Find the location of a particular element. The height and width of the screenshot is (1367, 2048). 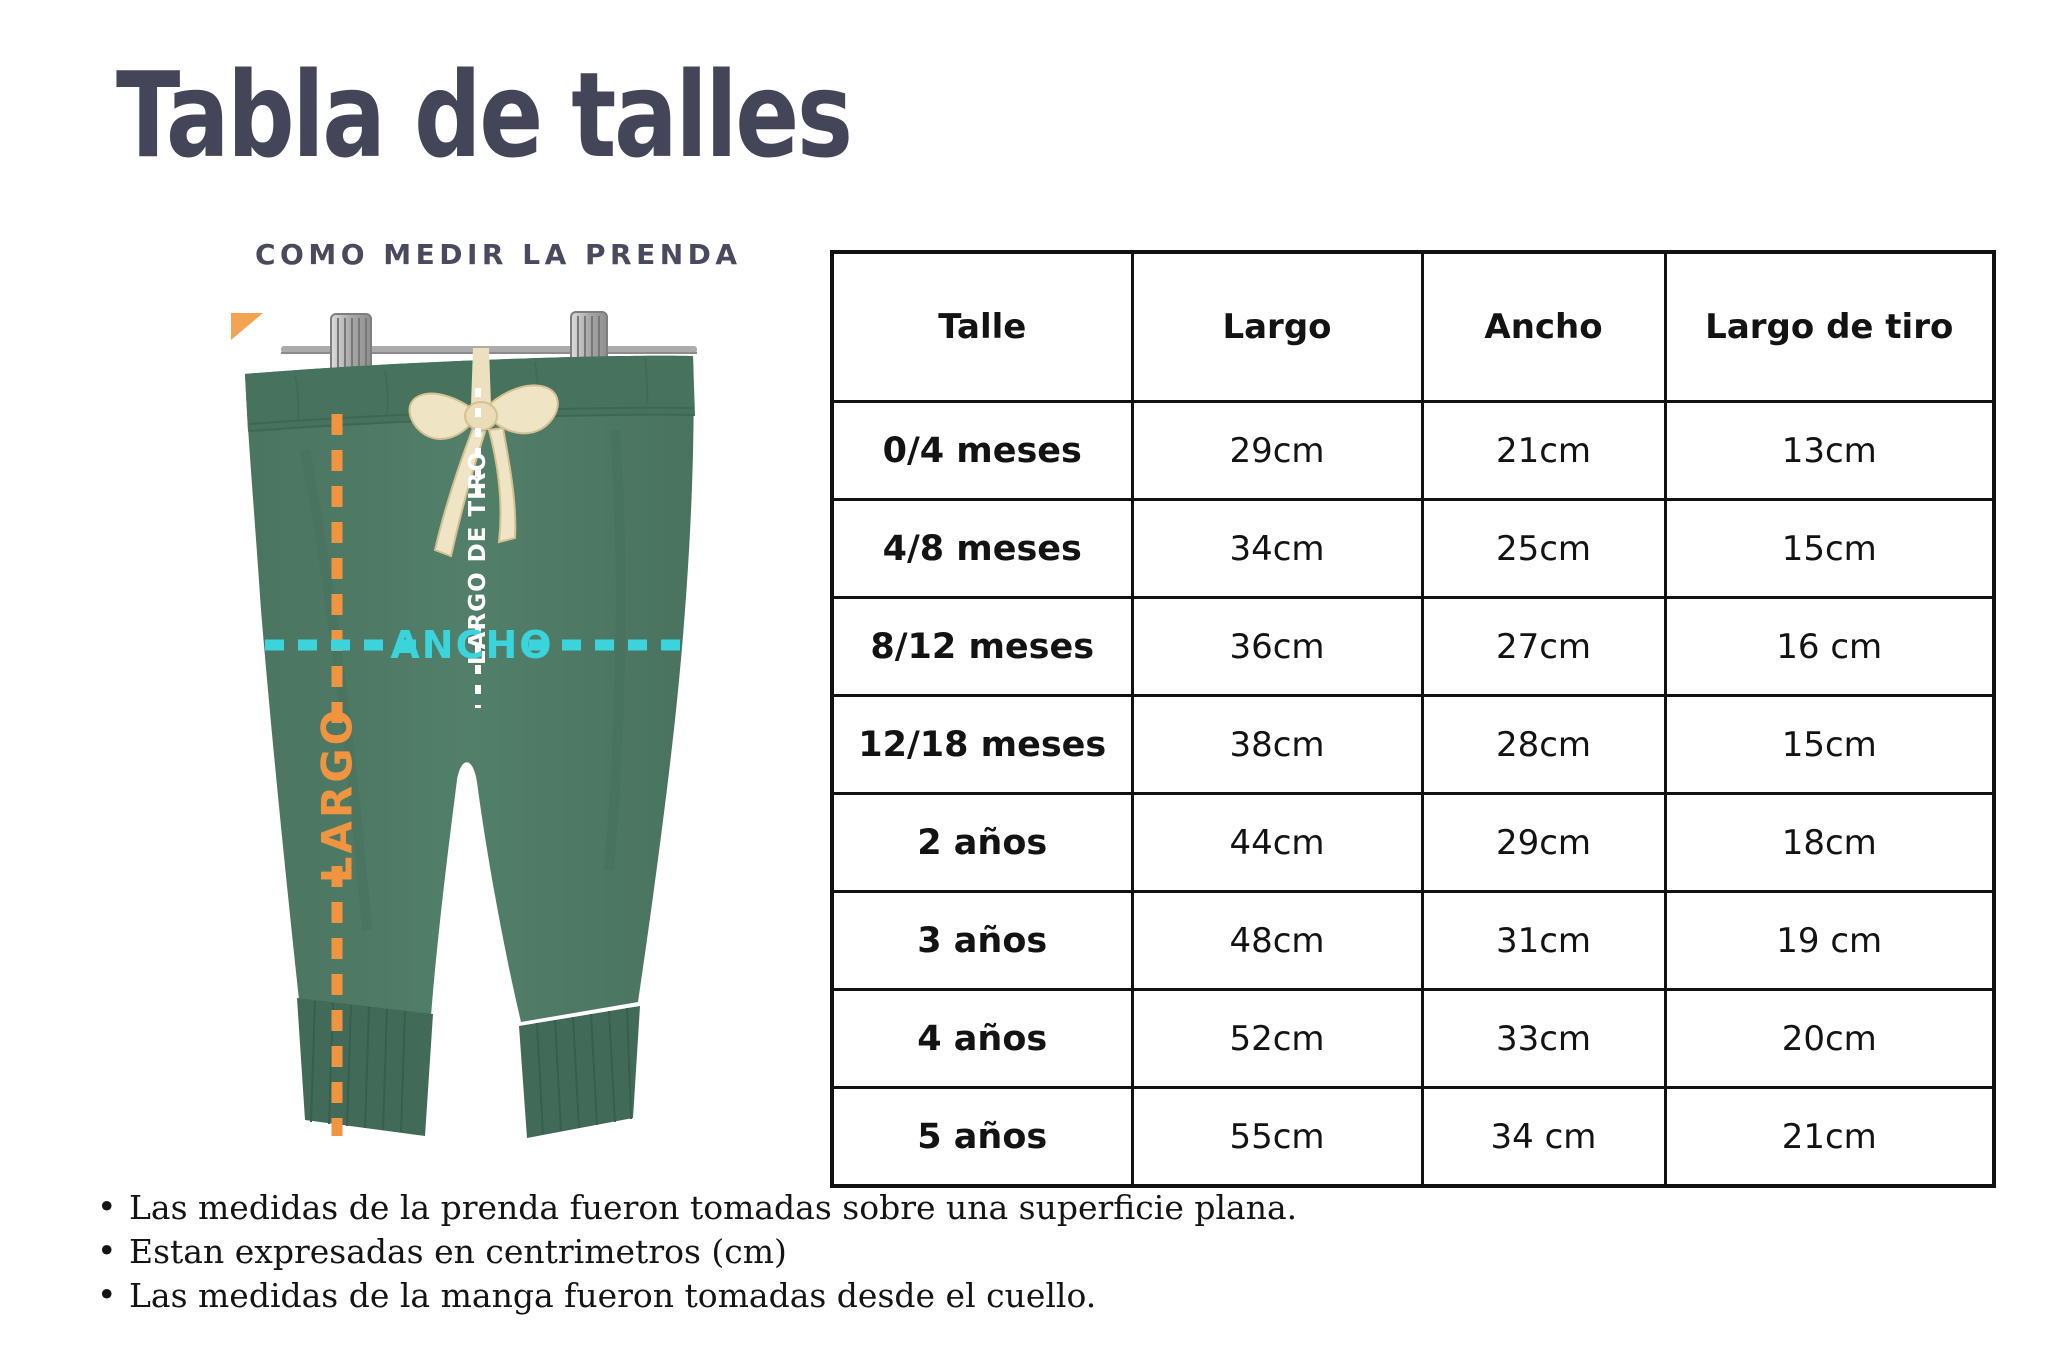

size-table-header: Talle Largo Ancho Largo de tiro is located at coordinates (1413, 326).